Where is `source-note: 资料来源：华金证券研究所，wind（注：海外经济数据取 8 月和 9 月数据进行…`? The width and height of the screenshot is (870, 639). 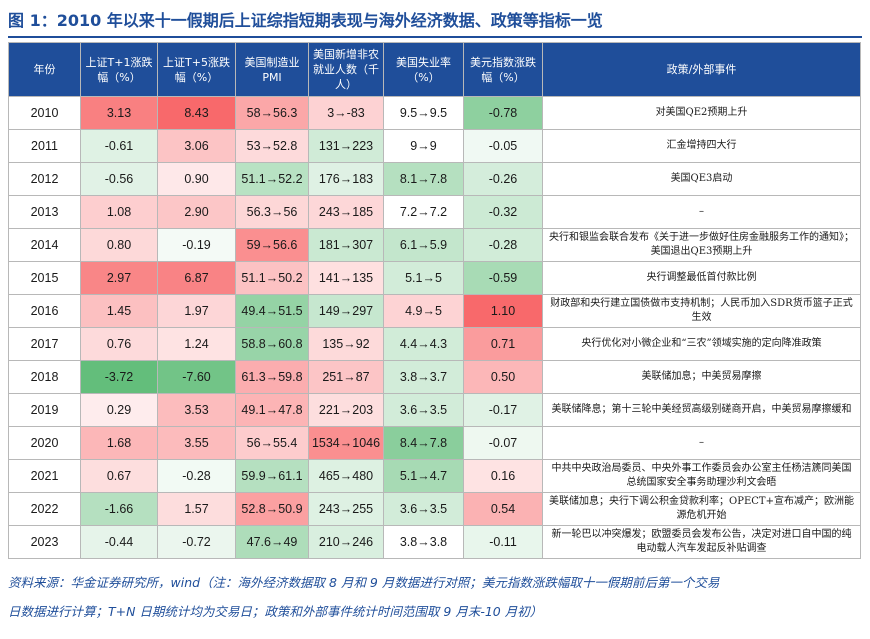
source-note: 资料来源：华金证券研究所，wind（注：海外经济数据取 8 月和 9 月数据进行… is located at coordinates (435, 597).